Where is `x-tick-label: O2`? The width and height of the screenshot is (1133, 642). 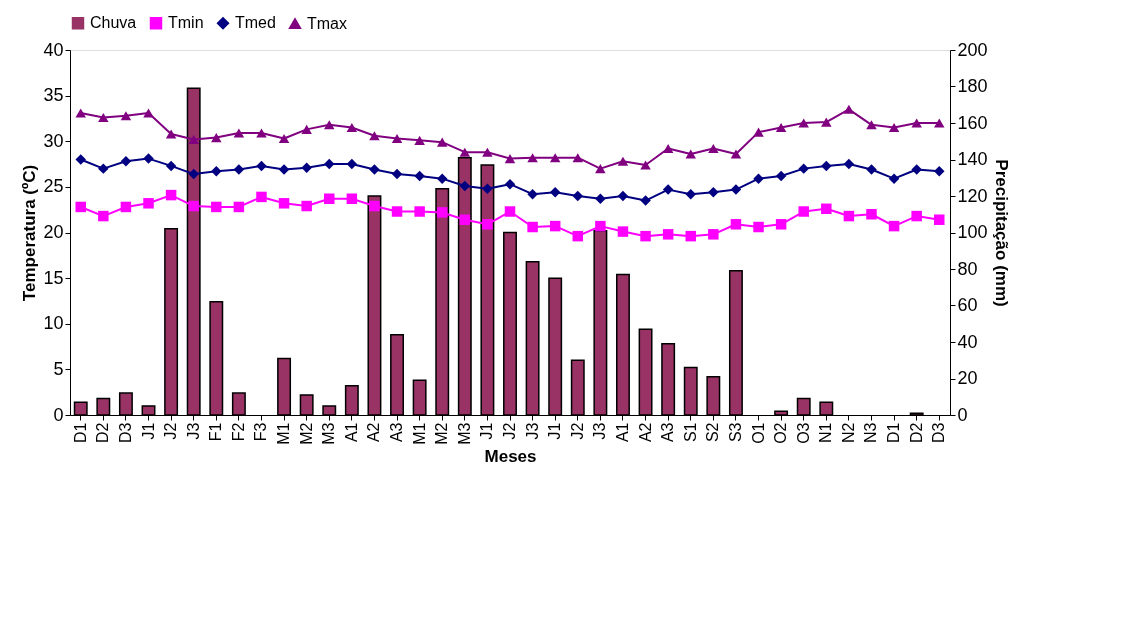 x-tick-label: O2 is located at coordinates (781, 433).